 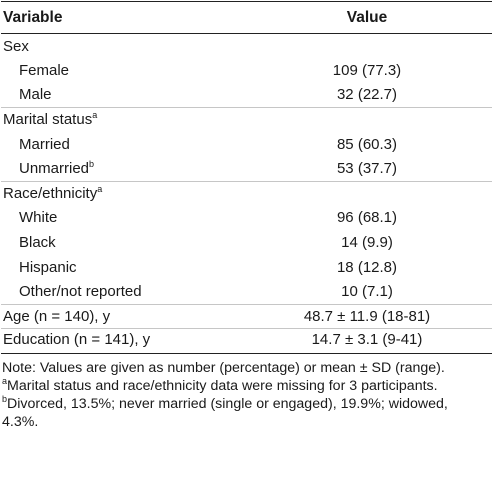 What do you see at coordinates (5, 399) in the screenshot?
I see `note-b-marker: b` at bounding box center [5, 399].